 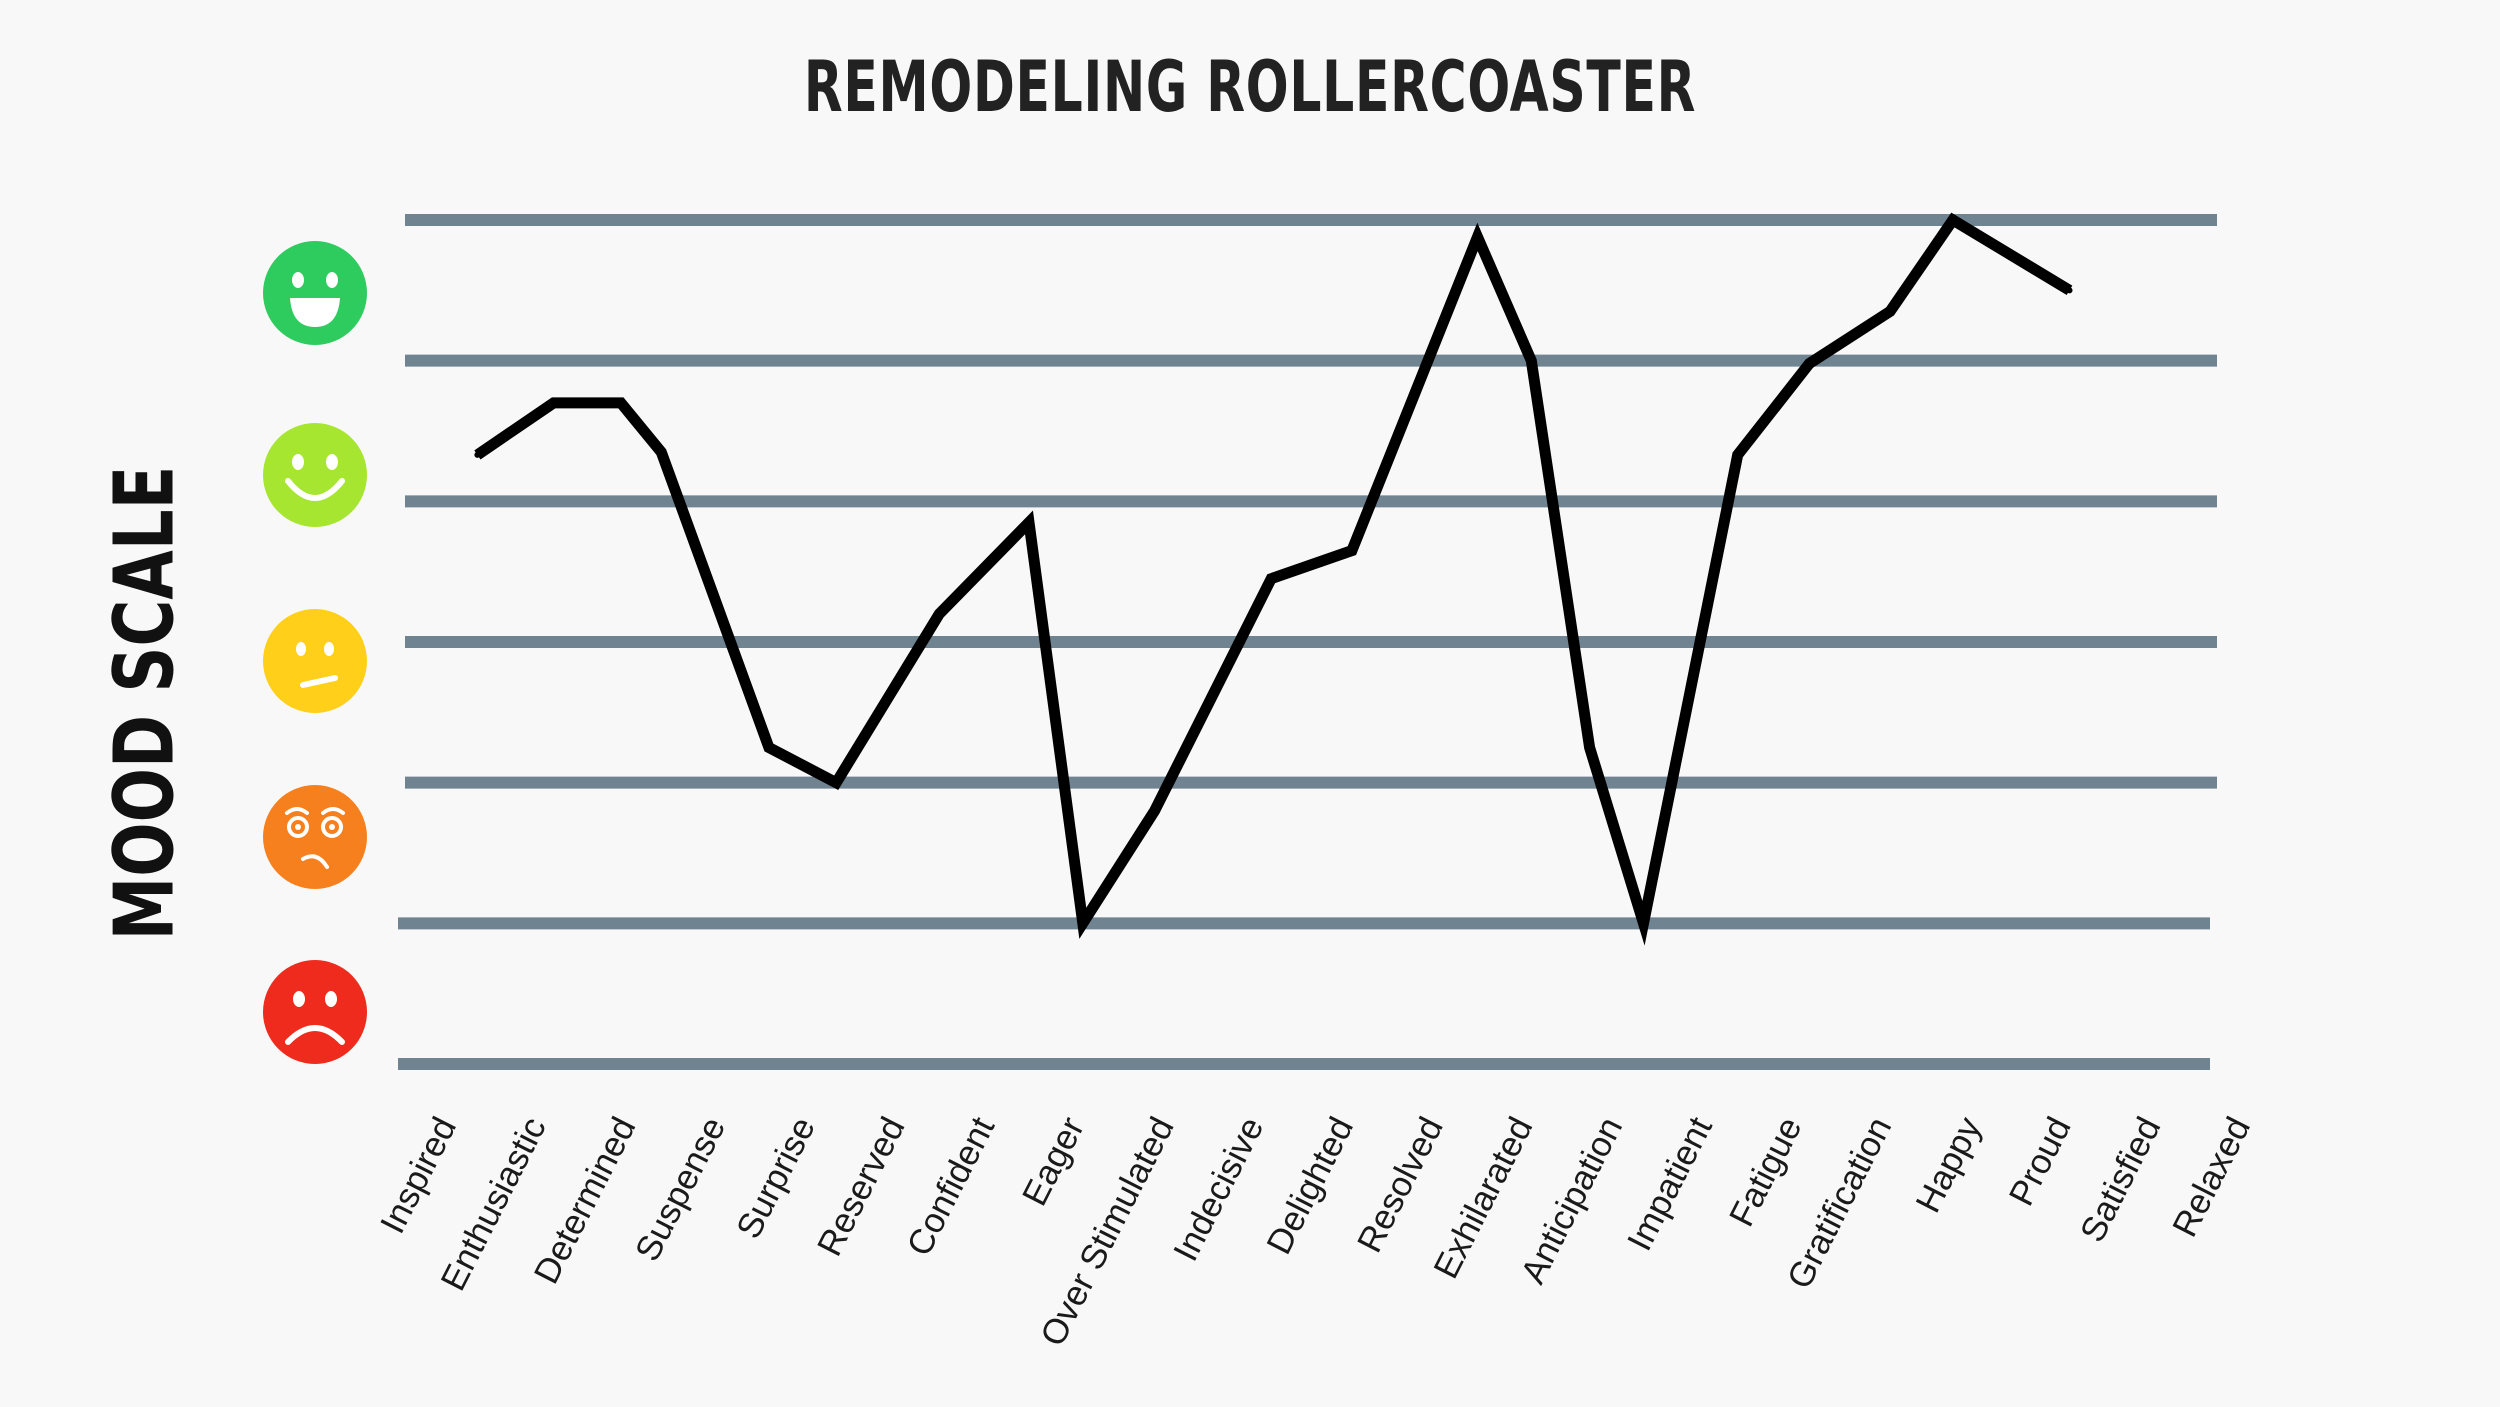 What do you see at coordinates (315, 1012) in the screenshot?
I see `sad-face-icon` at bounding box center [315, 1012].